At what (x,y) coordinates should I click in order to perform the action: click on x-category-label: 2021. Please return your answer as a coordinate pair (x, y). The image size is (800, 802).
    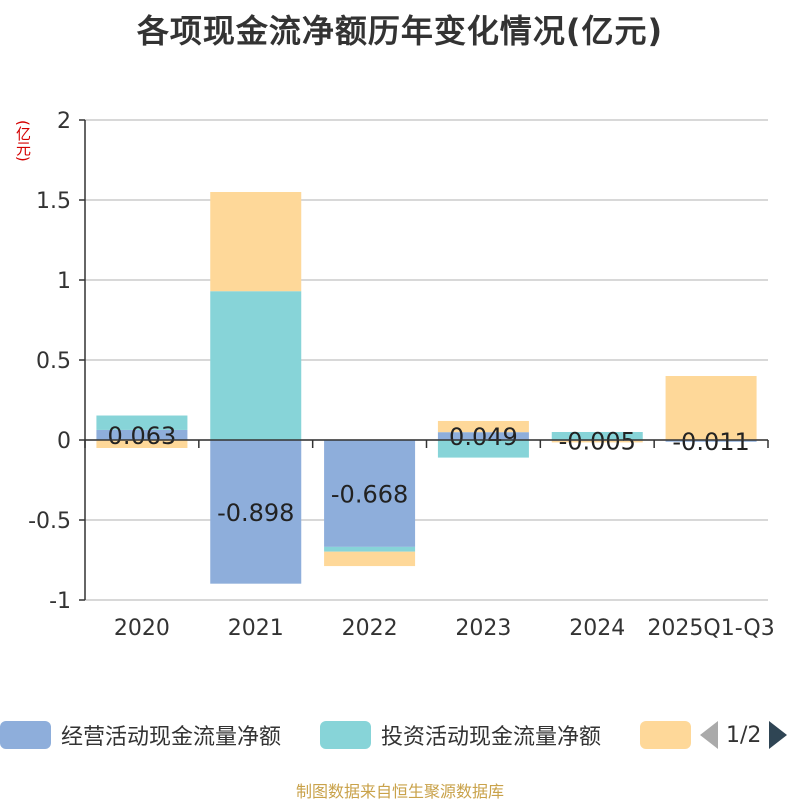
    Looking at the image, I should click on (256, 628).